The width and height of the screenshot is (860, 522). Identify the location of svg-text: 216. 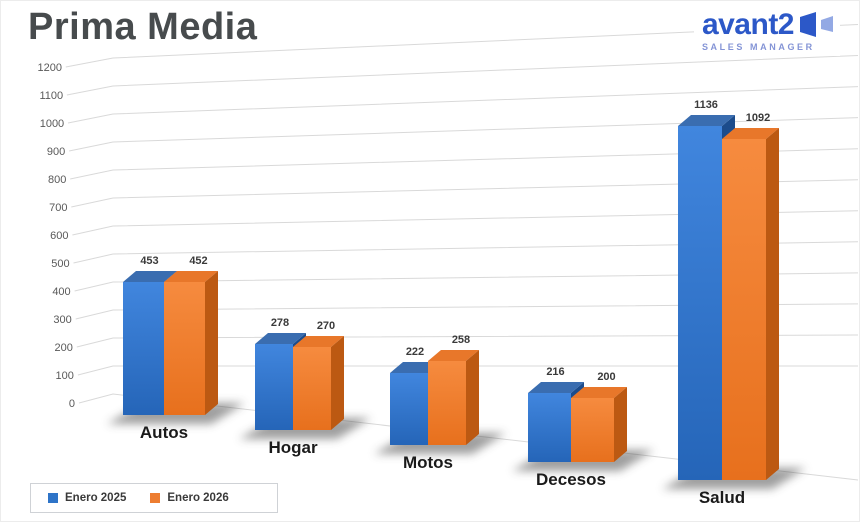
(555, 372).